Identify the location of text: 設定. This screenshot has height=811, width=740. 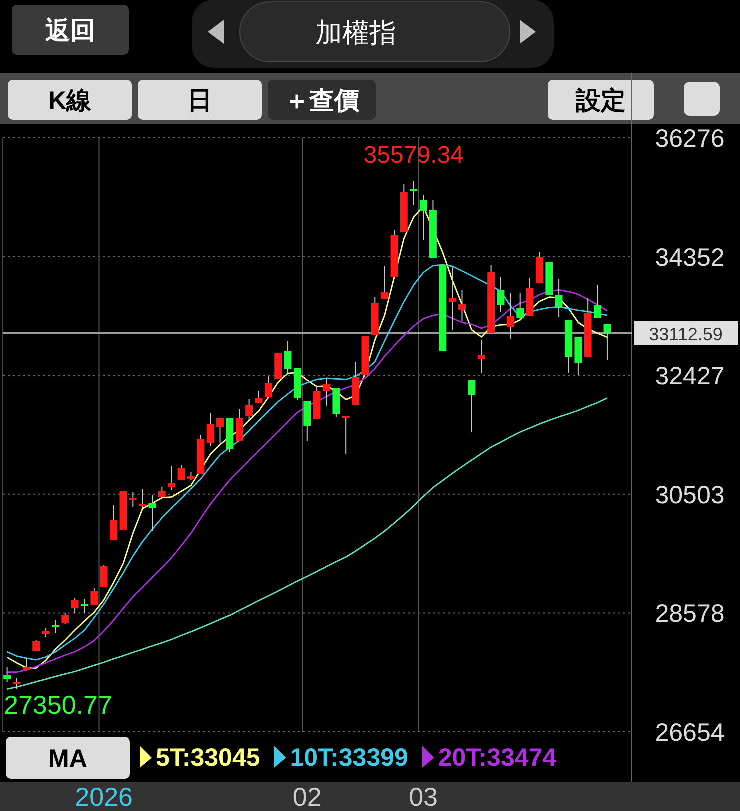
(600, 101).